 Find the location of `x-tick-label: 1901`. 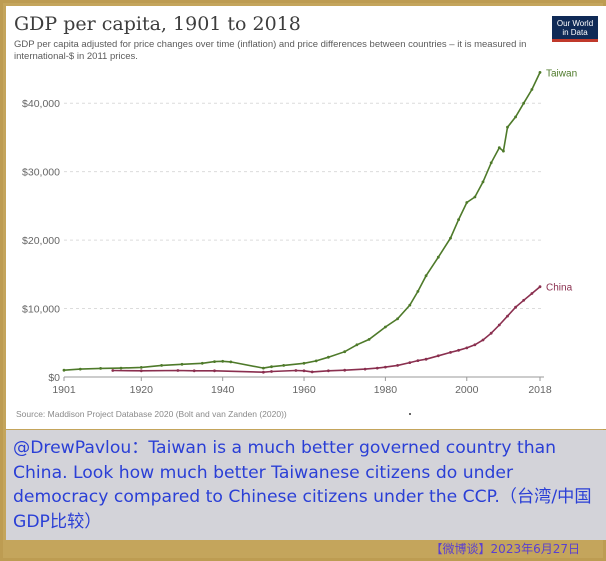

x-tick-label: 1901 is located at coordinates (64, 390).